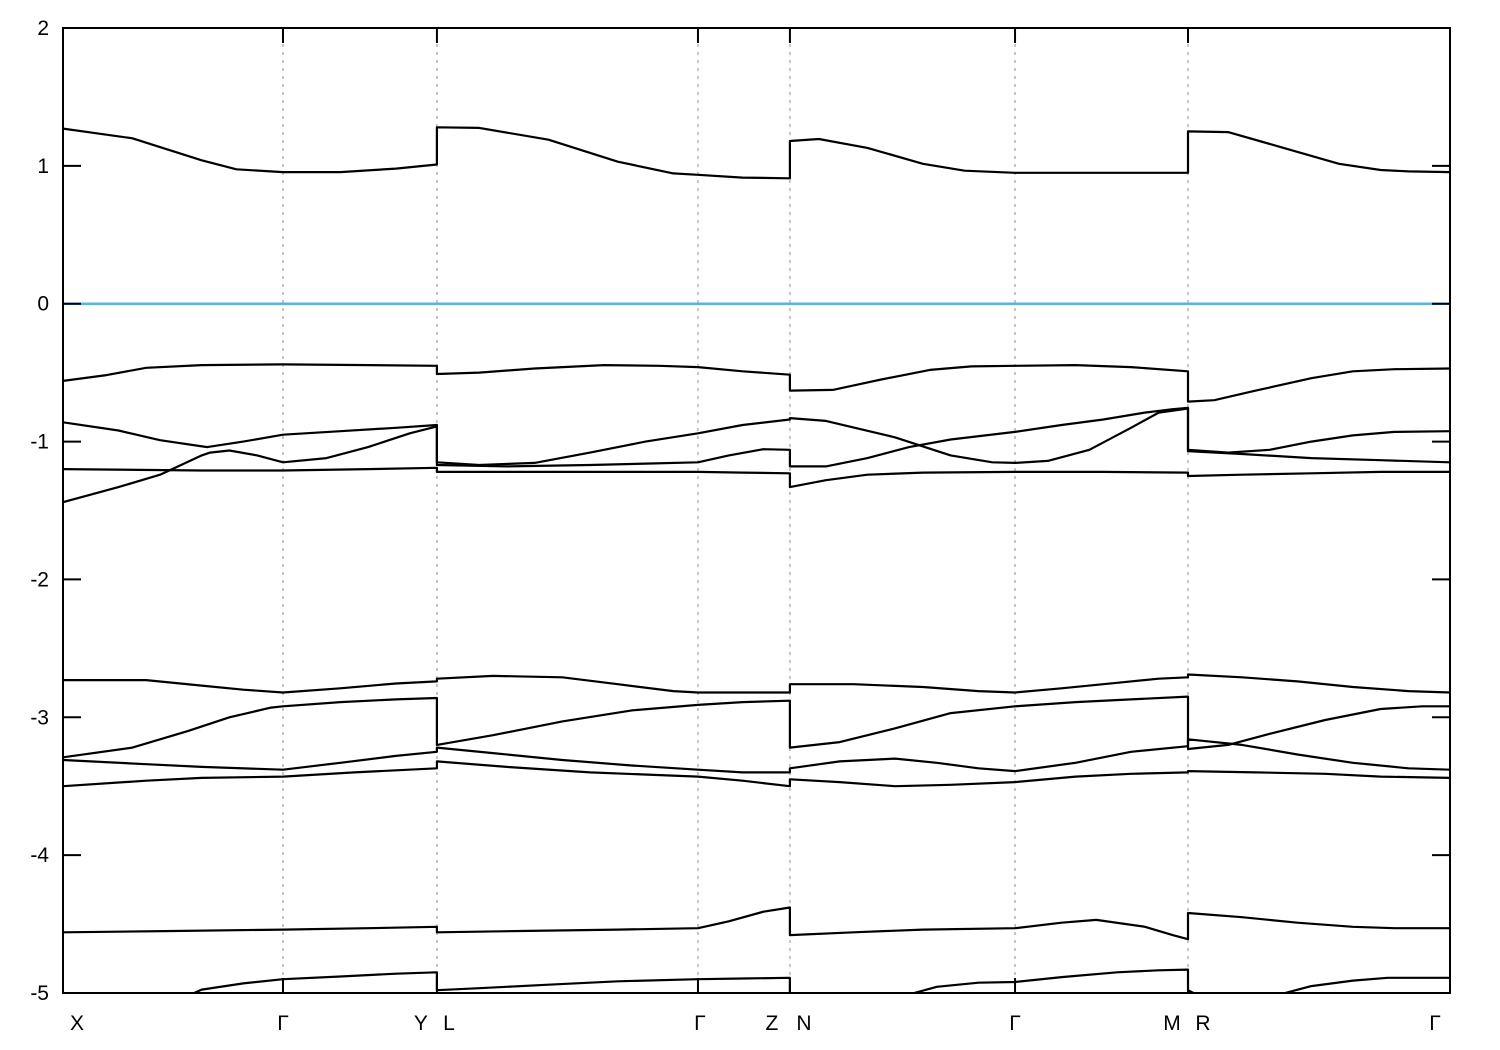  What do you see at coordinates (39, 579) in the screenshot?
I see `y-tick-label: -2` at bounding box center [39, 579].